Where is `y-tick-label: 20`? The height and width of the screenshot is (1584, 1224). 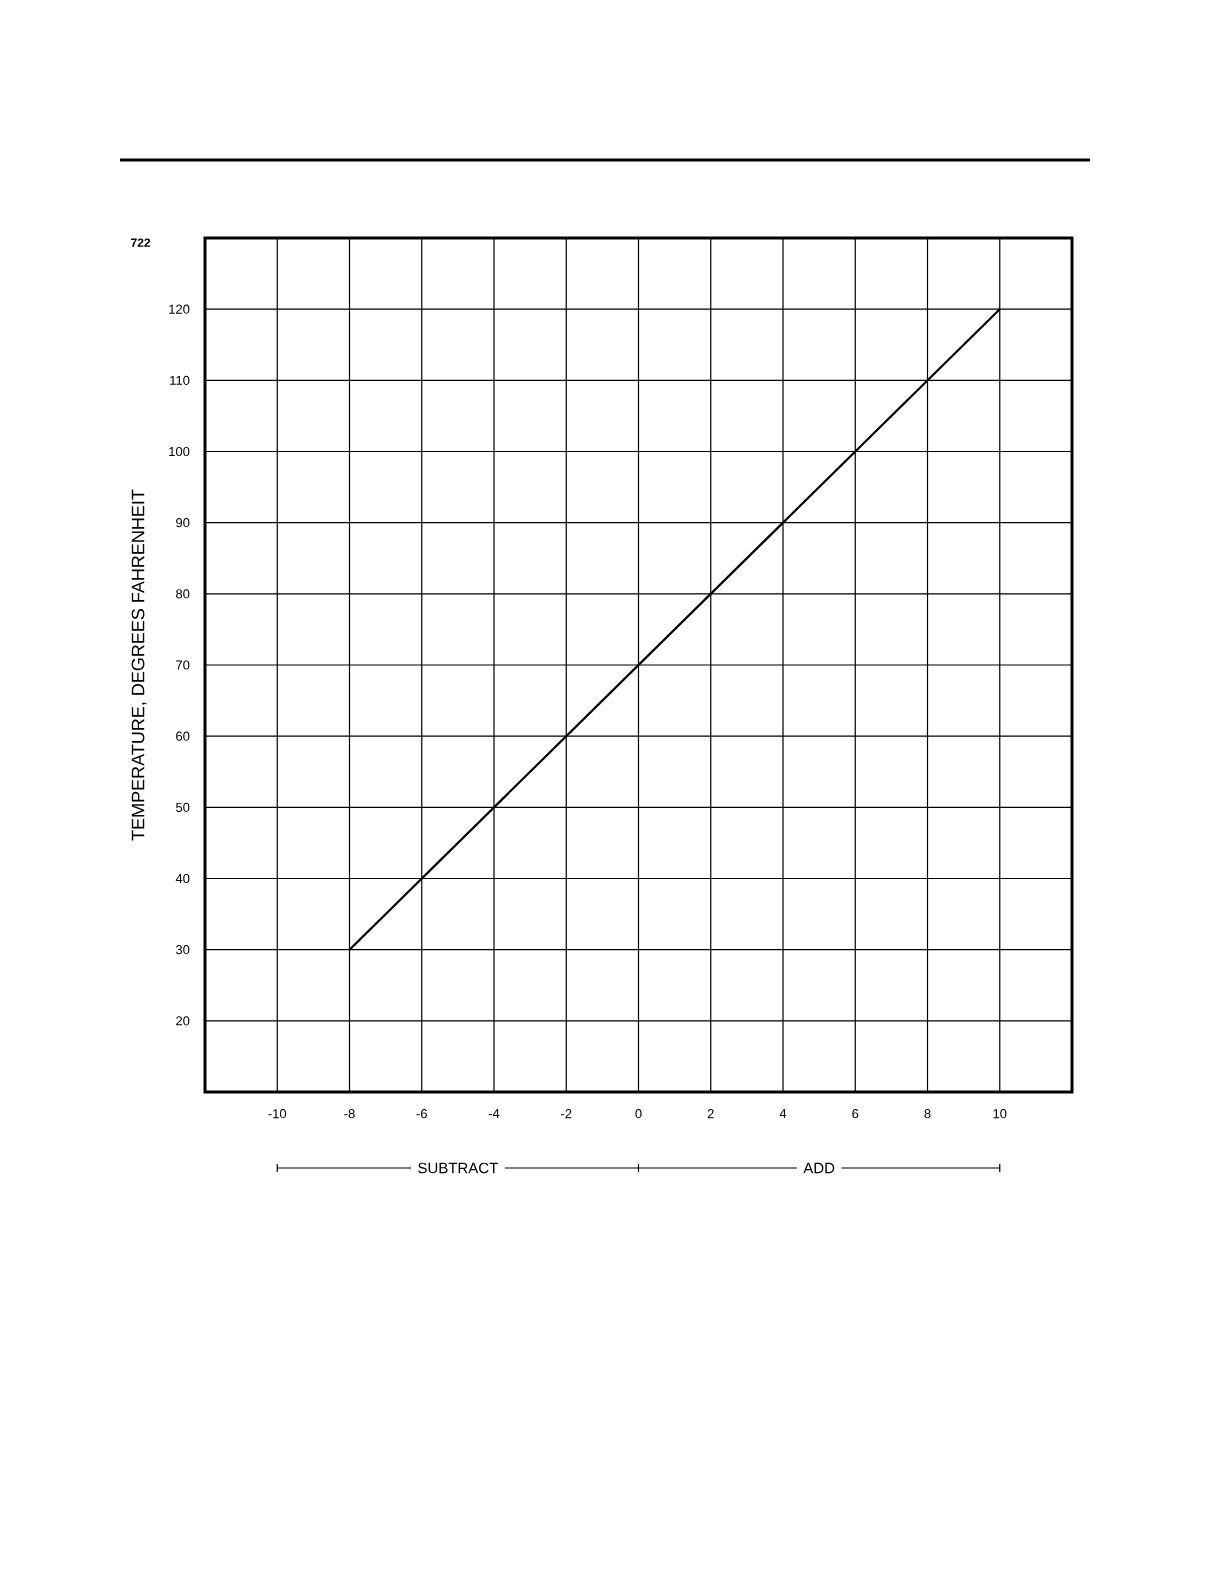 y-tick-label: 20 is located at coordinates (183, 1021).